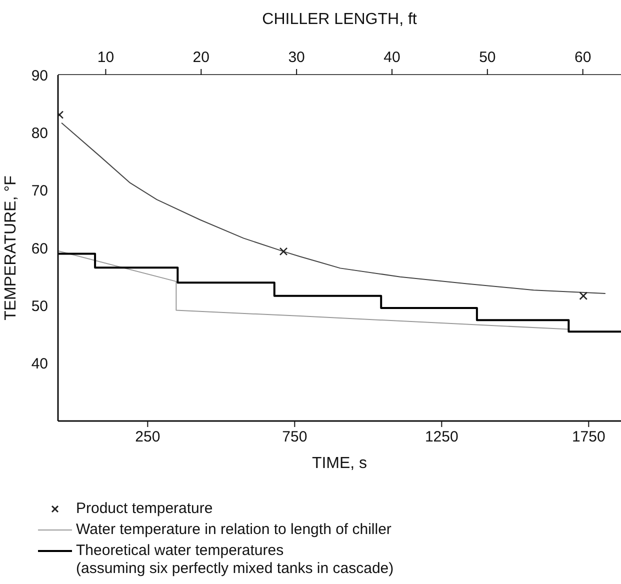 The image size is (621, 584). What do you see at coordinates (234, 530) in the screenshot?
I see `legend-label: Water temperature in relation to length of chiller` at bounding box center [234, 530].